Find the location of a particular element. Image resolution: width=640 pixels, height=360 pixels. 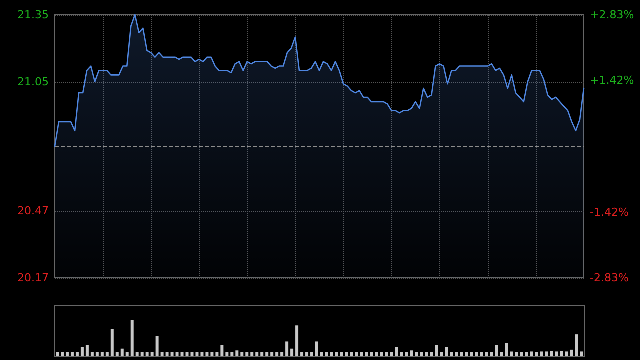

y2-tick-label: -1.42% is located at coordinates (609, 212).